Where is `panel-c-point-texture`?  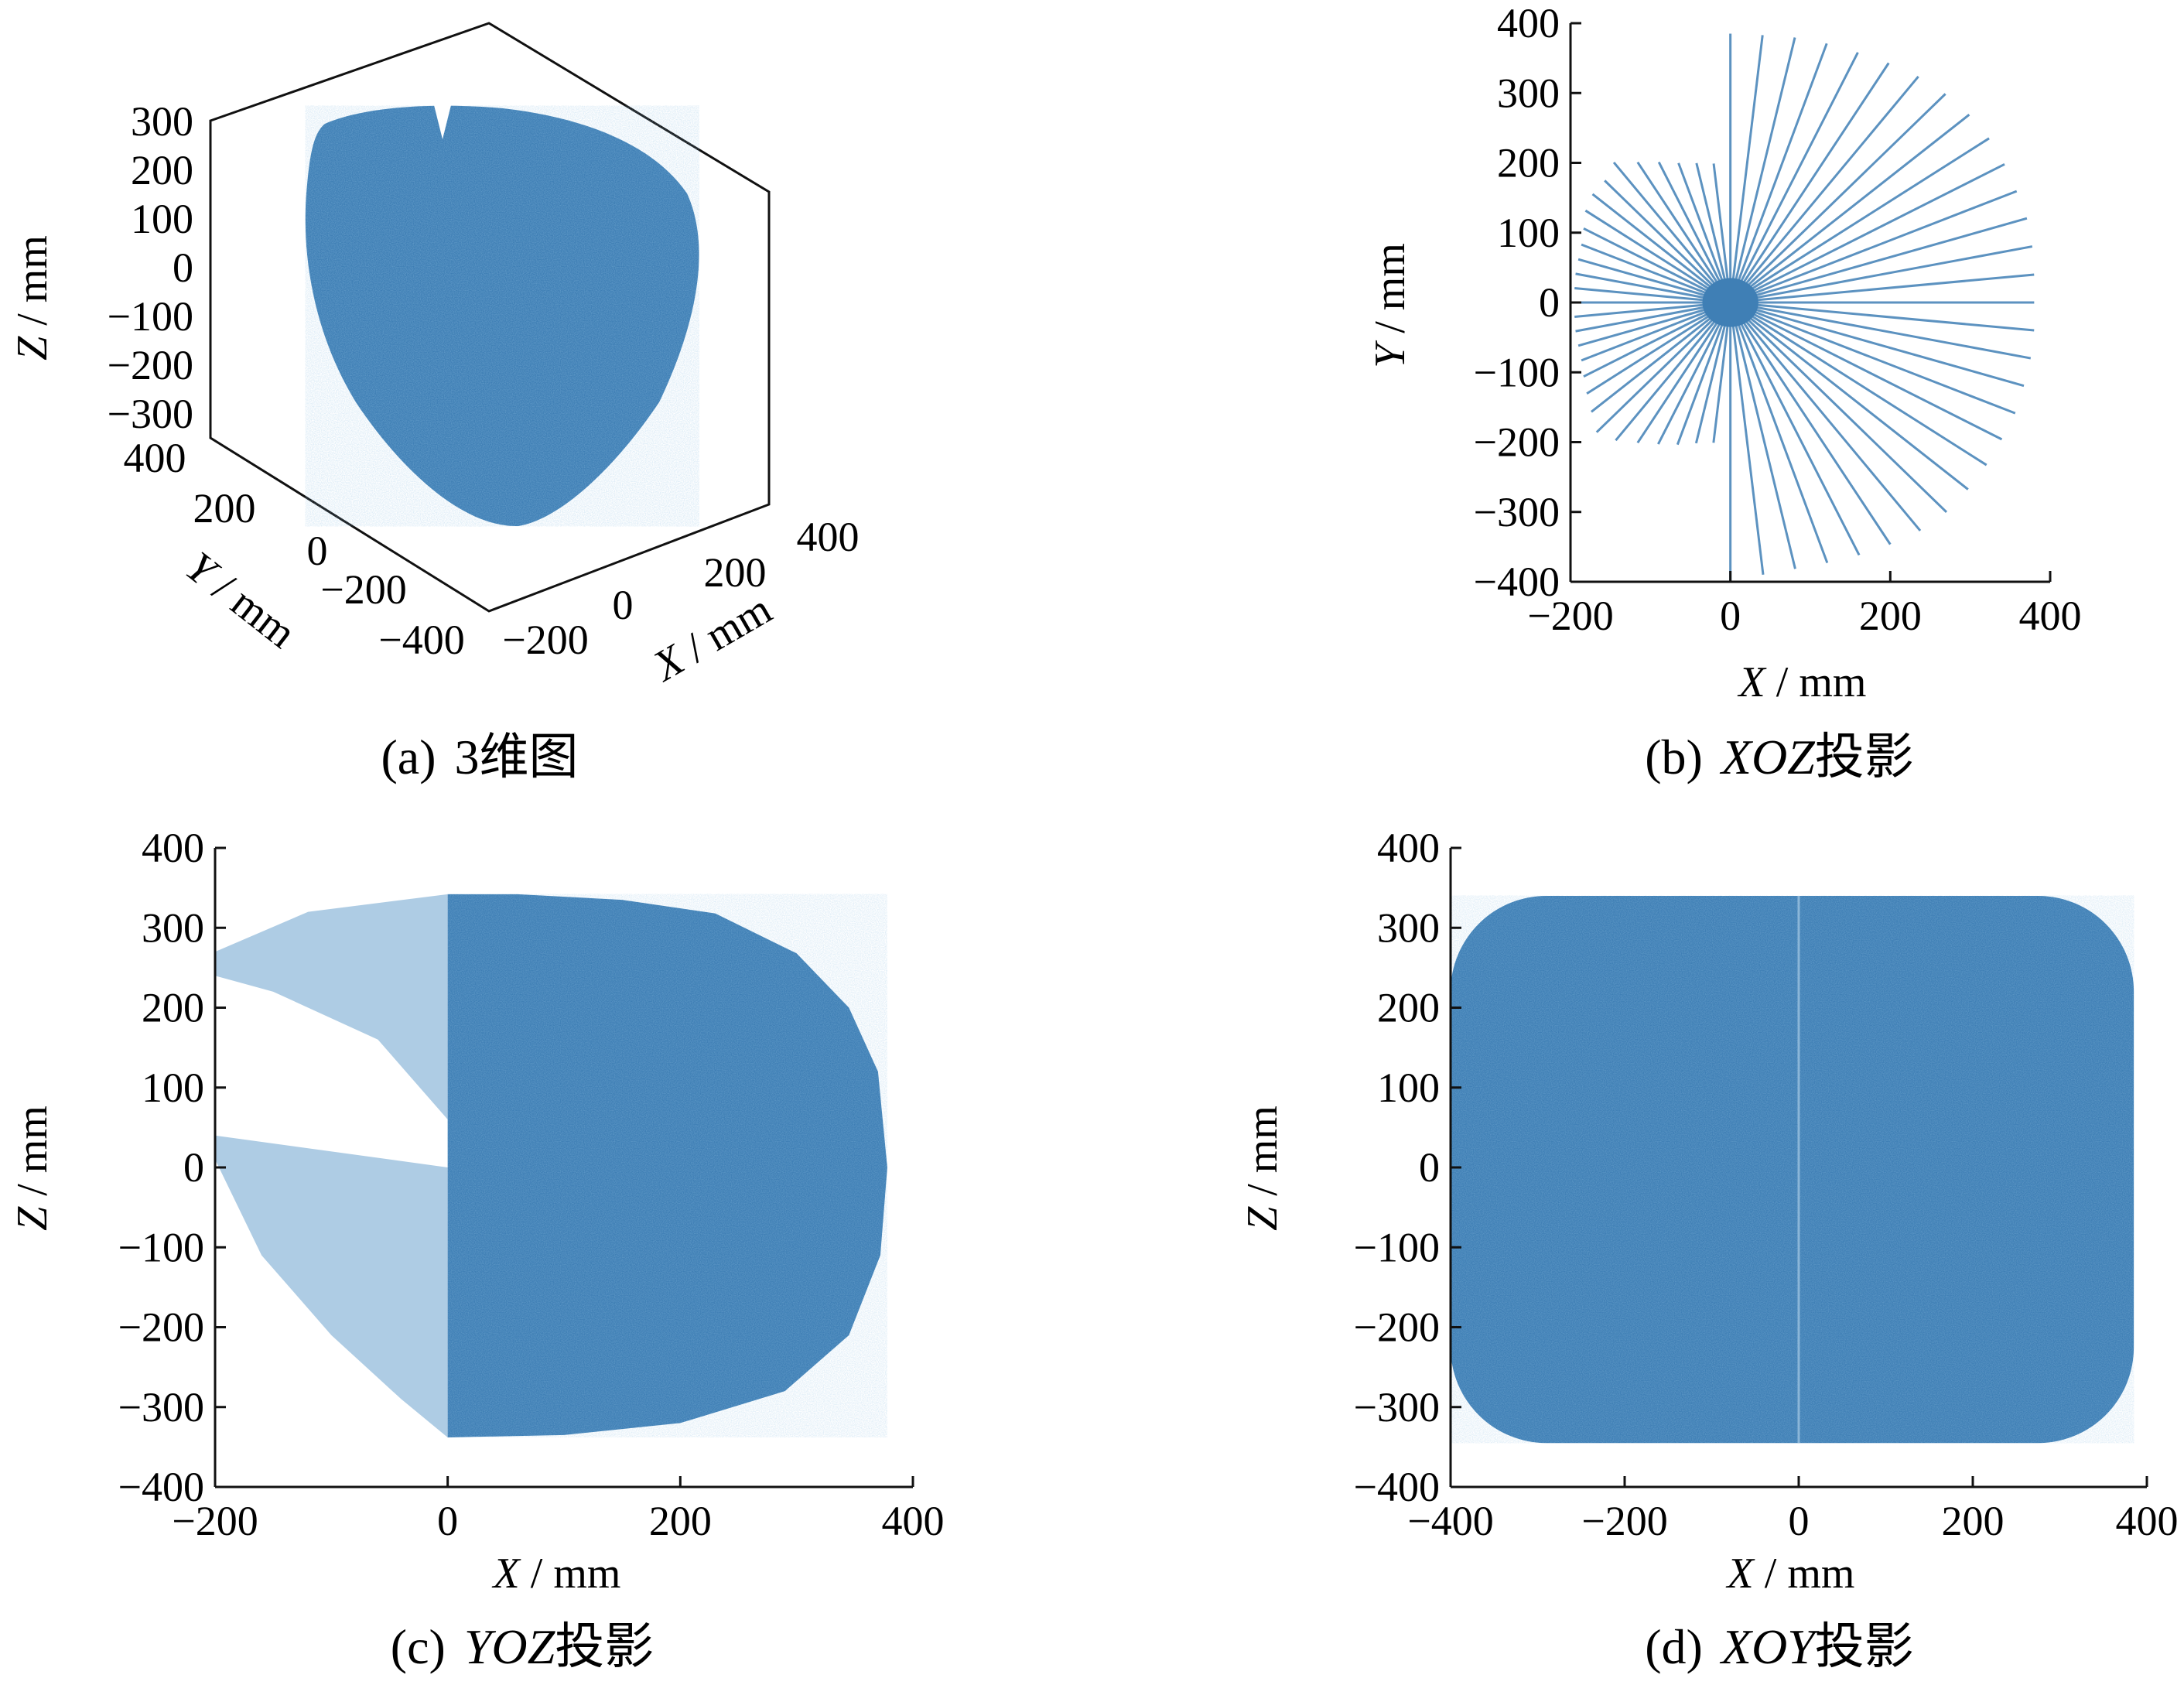
panel-c-point-texture is located at coordinates (667, 1165).